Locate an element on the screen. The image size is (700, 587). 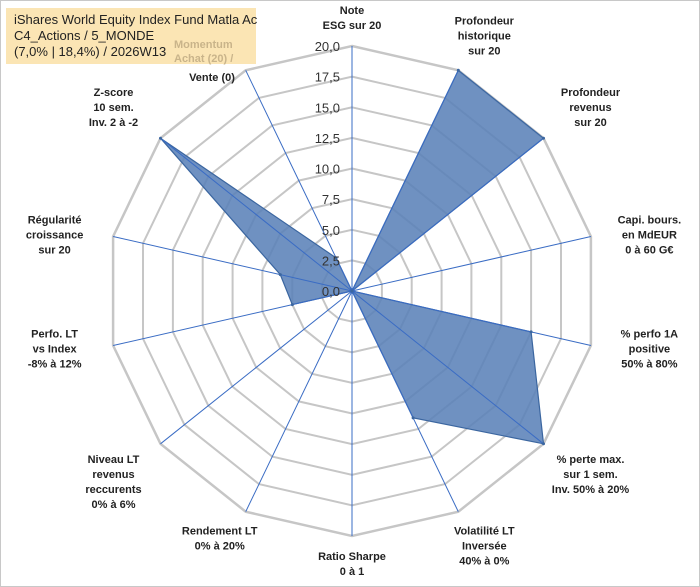
radar-tick-label: 0,0 is located at coordinates (331, 291).